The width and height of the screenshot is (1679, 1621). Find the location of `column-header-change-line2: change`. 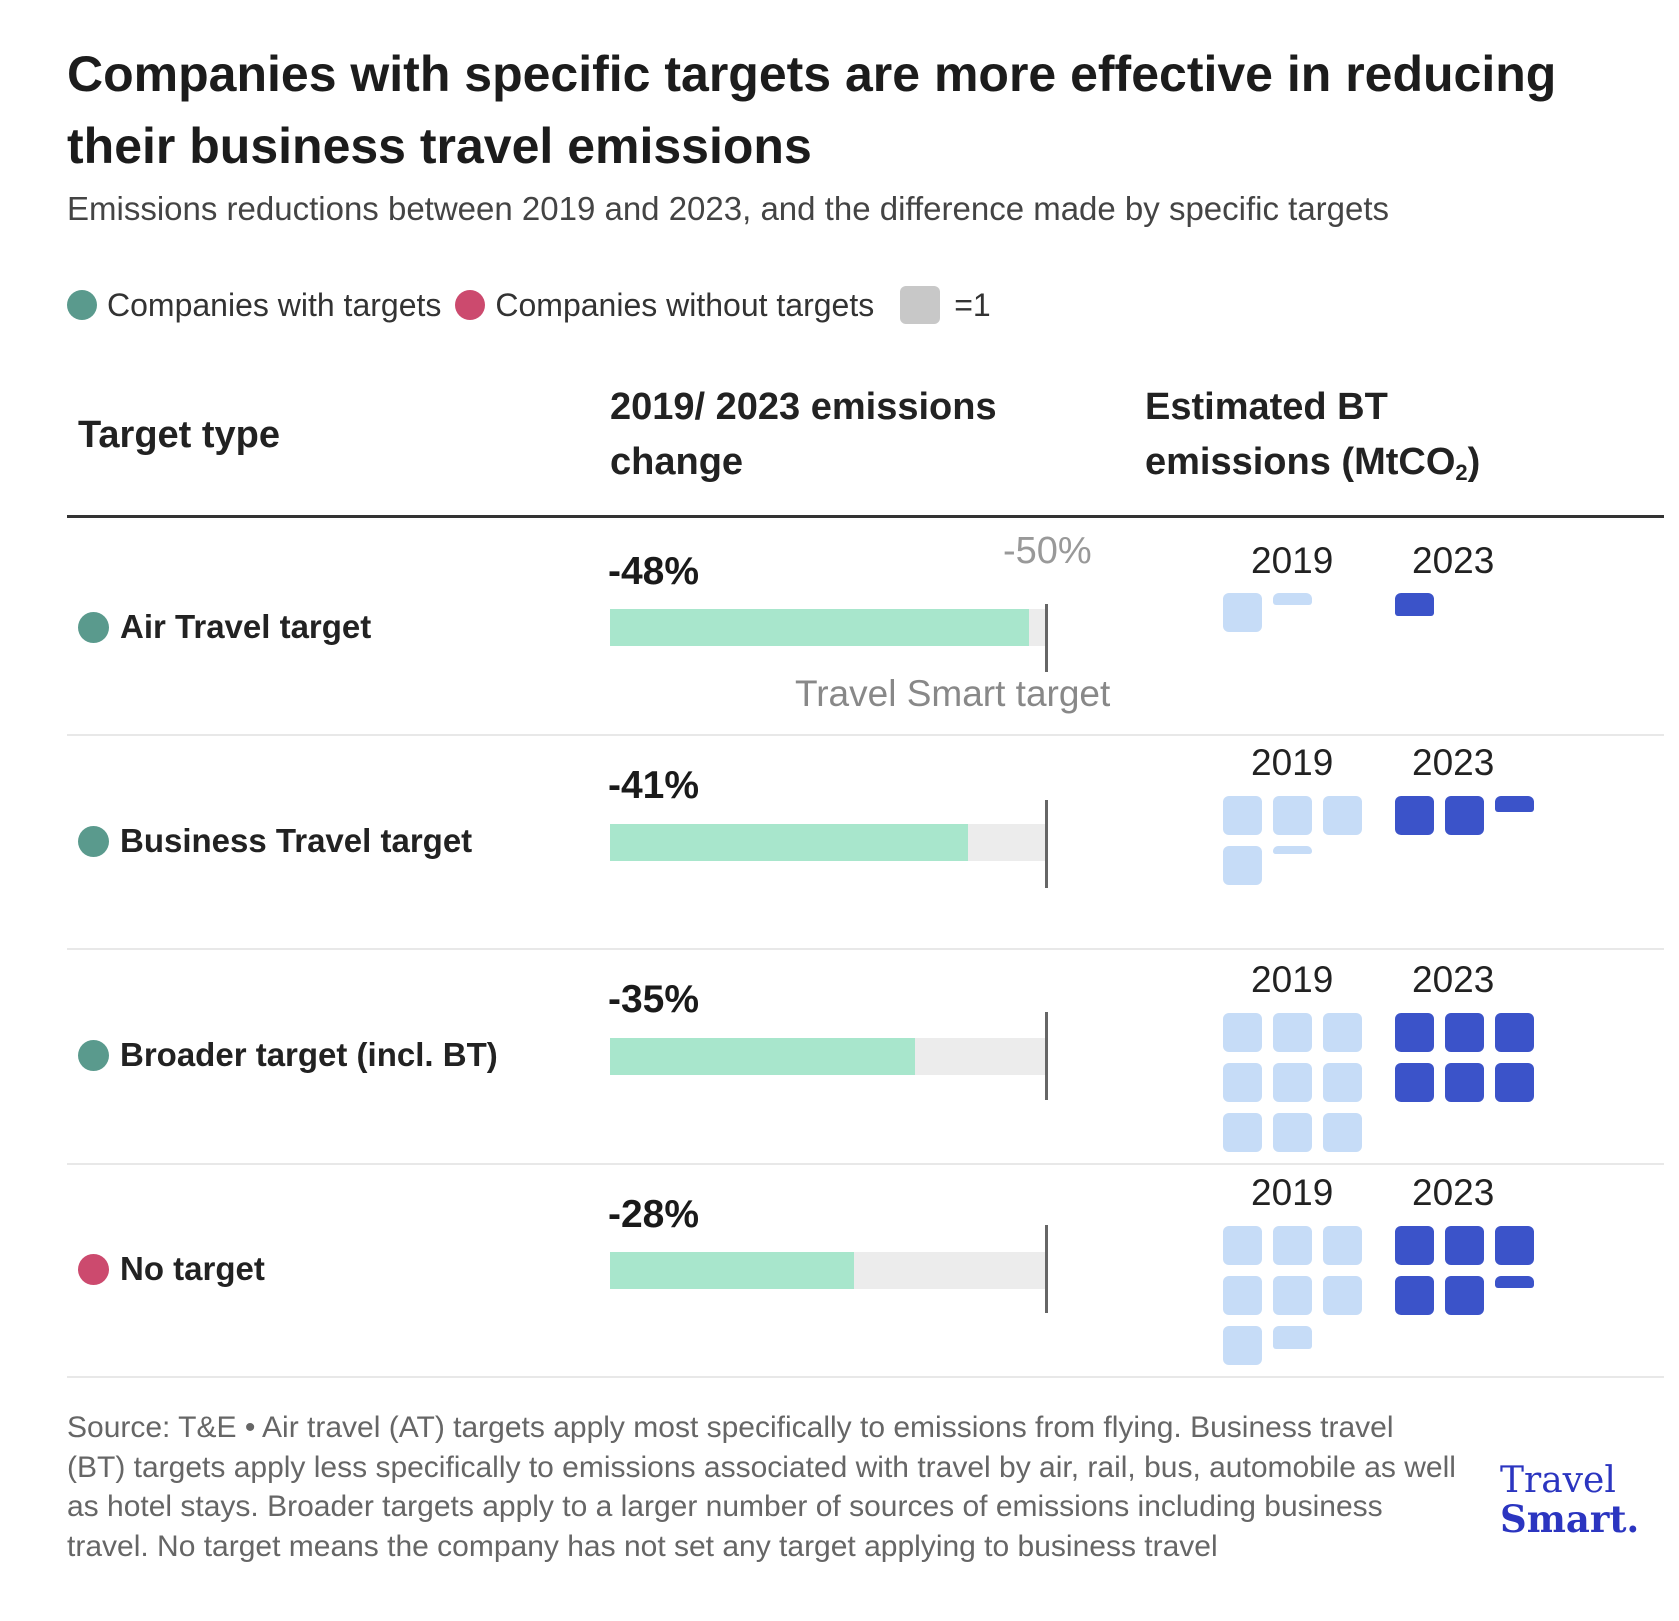

column-header-change-line2: change is located at coordinates (677, 462).